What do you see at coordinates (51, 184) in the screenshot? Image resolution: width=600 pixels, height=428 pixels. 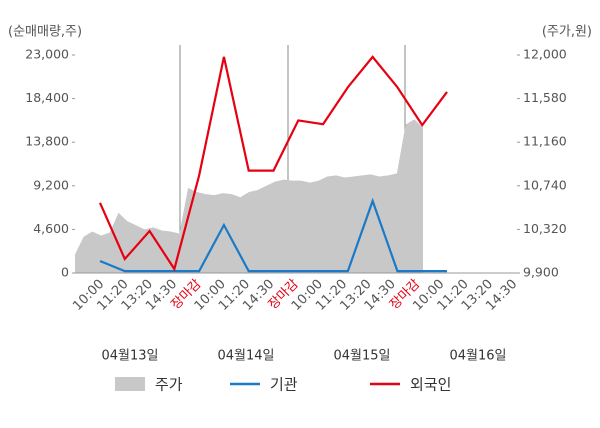 I see `y-tick-label: 9,200` at bounding box center [51, 184].